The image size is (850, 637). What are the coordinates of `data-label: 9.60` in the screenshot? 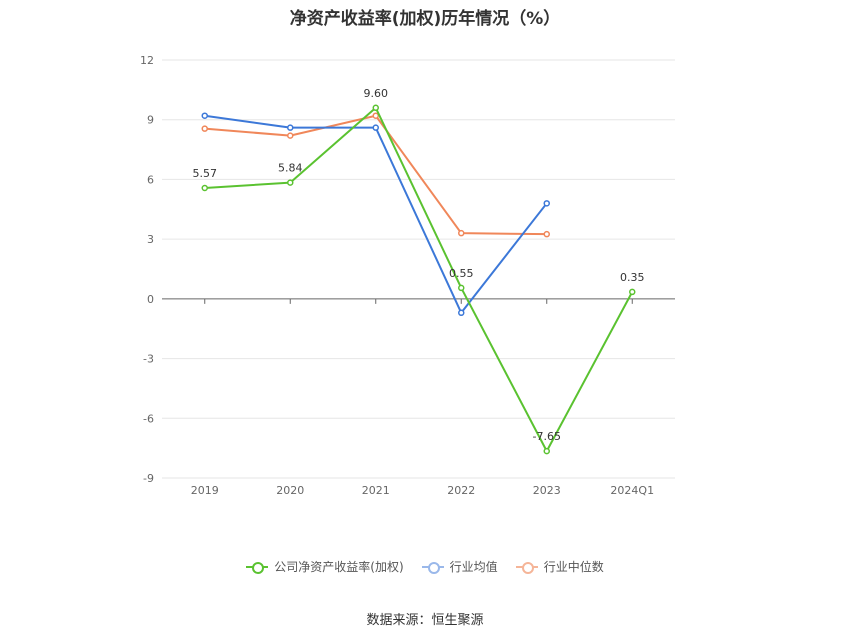 It's located at (376, 93).